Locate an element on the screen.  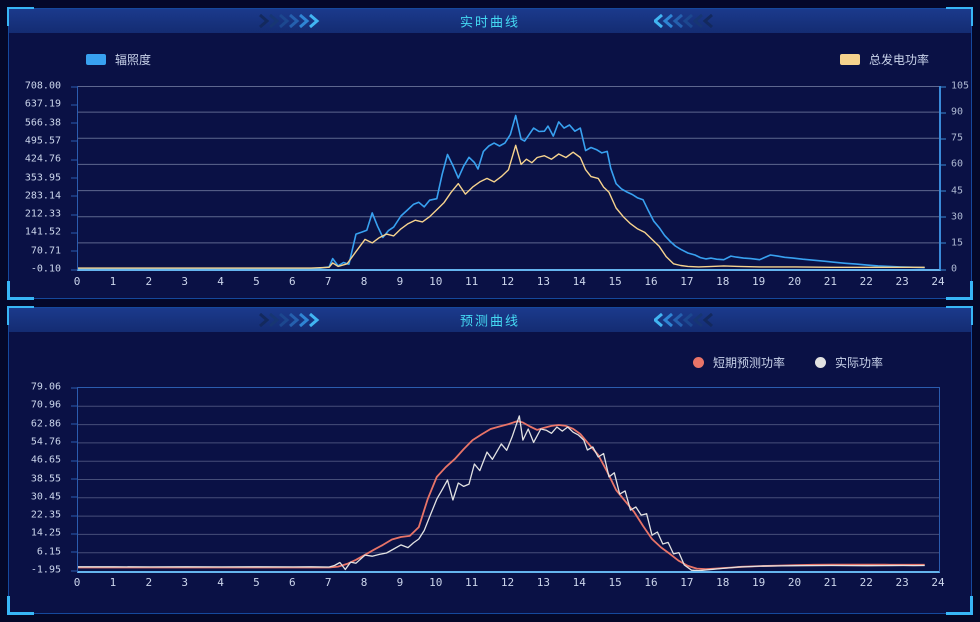
legend-label: 短期预测功率 is located at coordinates (748, 363).